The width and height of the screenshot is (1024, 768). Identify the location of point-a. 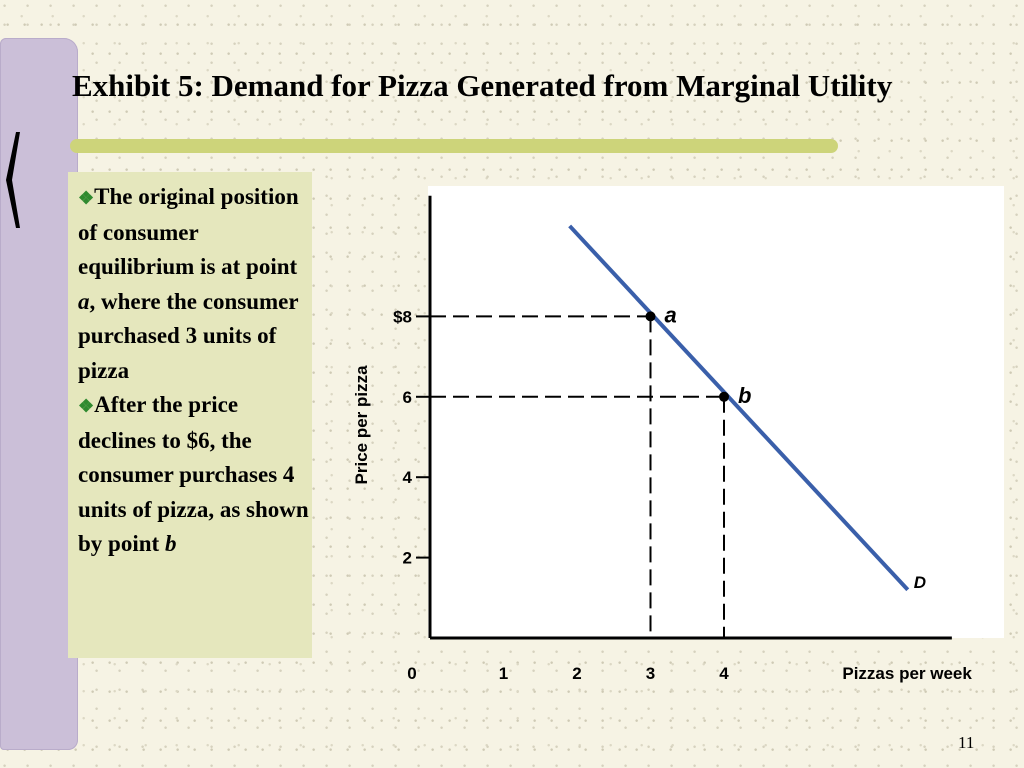
(650, 316).